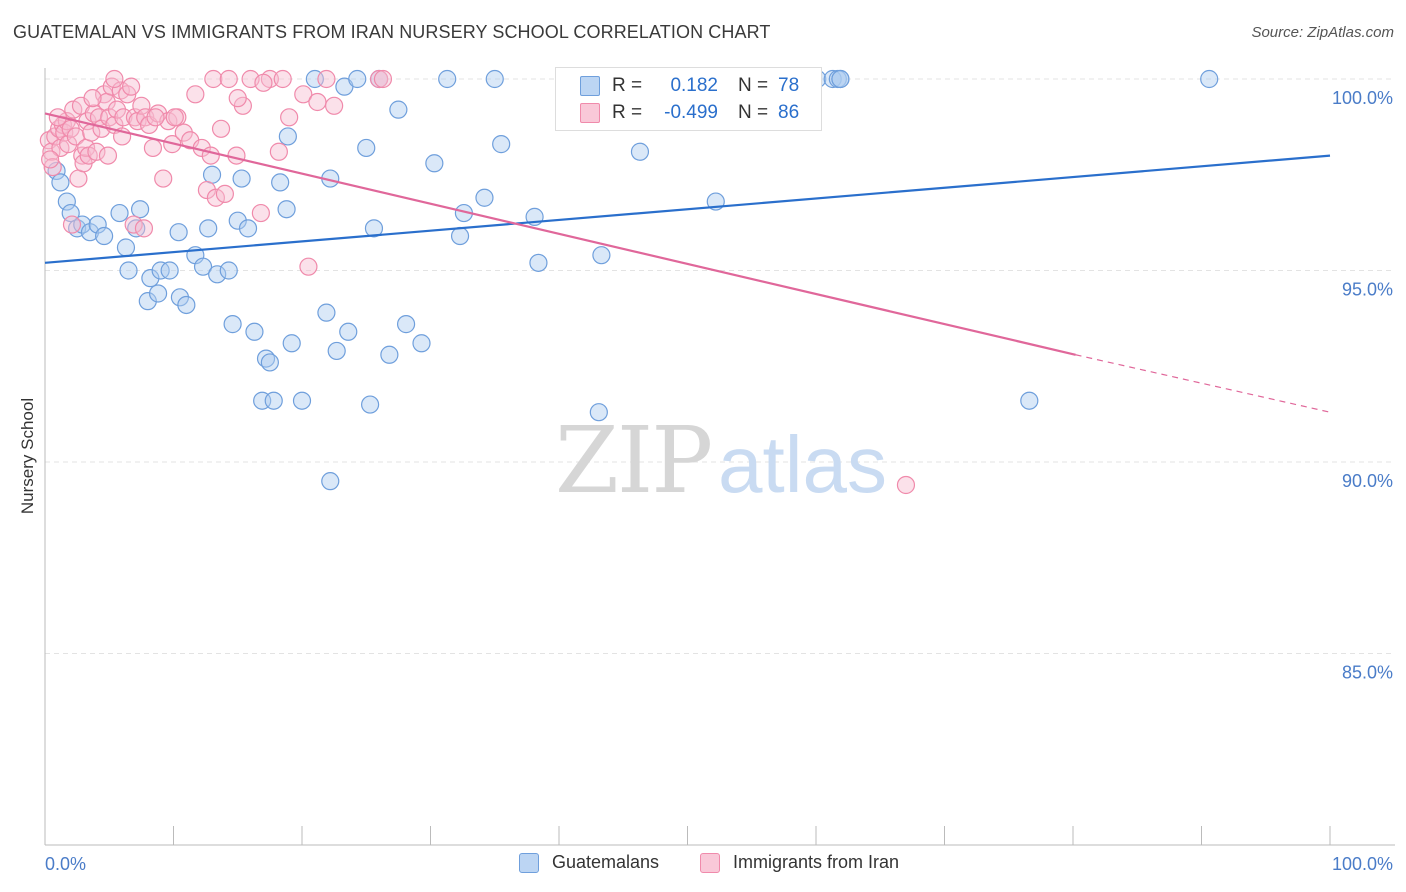 The height and width of the screenshot is (892, 1406). What do you see at coordinates (1367, 481) in the screenshot?
I see `y-tick-label: 90.0%` at bounding box center [1367, 481].